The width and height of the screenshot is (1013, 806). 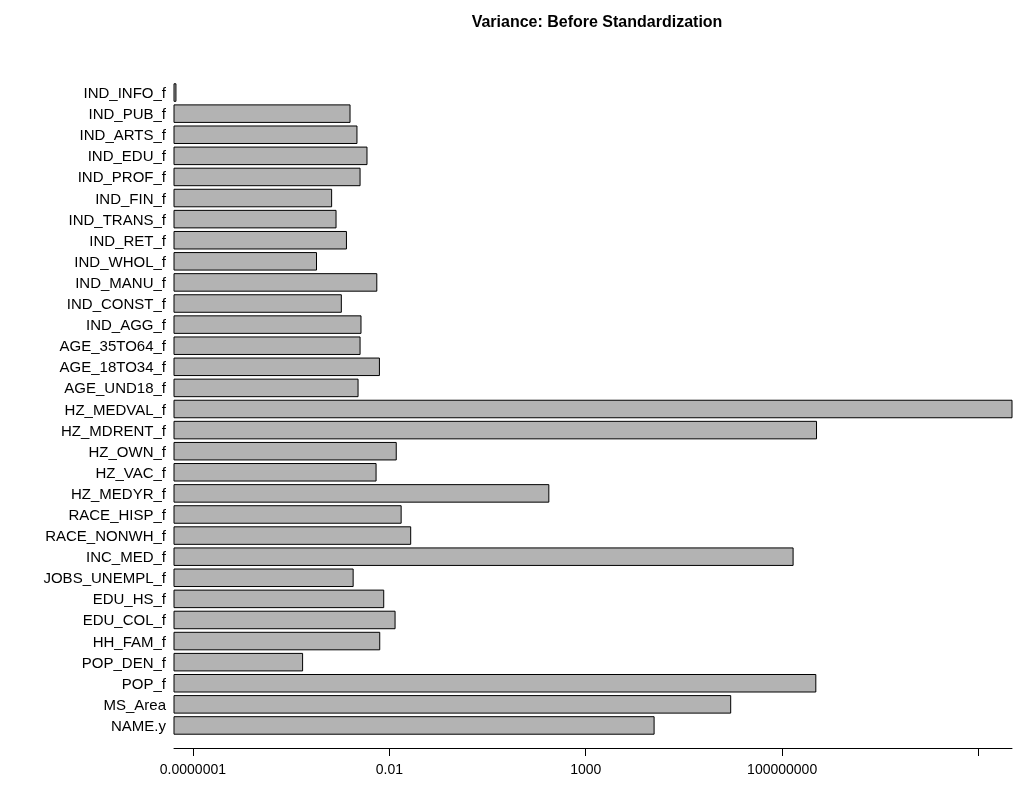 I want to click on y-tick-label: IND_INFO_f, so click(x=125, y=93).